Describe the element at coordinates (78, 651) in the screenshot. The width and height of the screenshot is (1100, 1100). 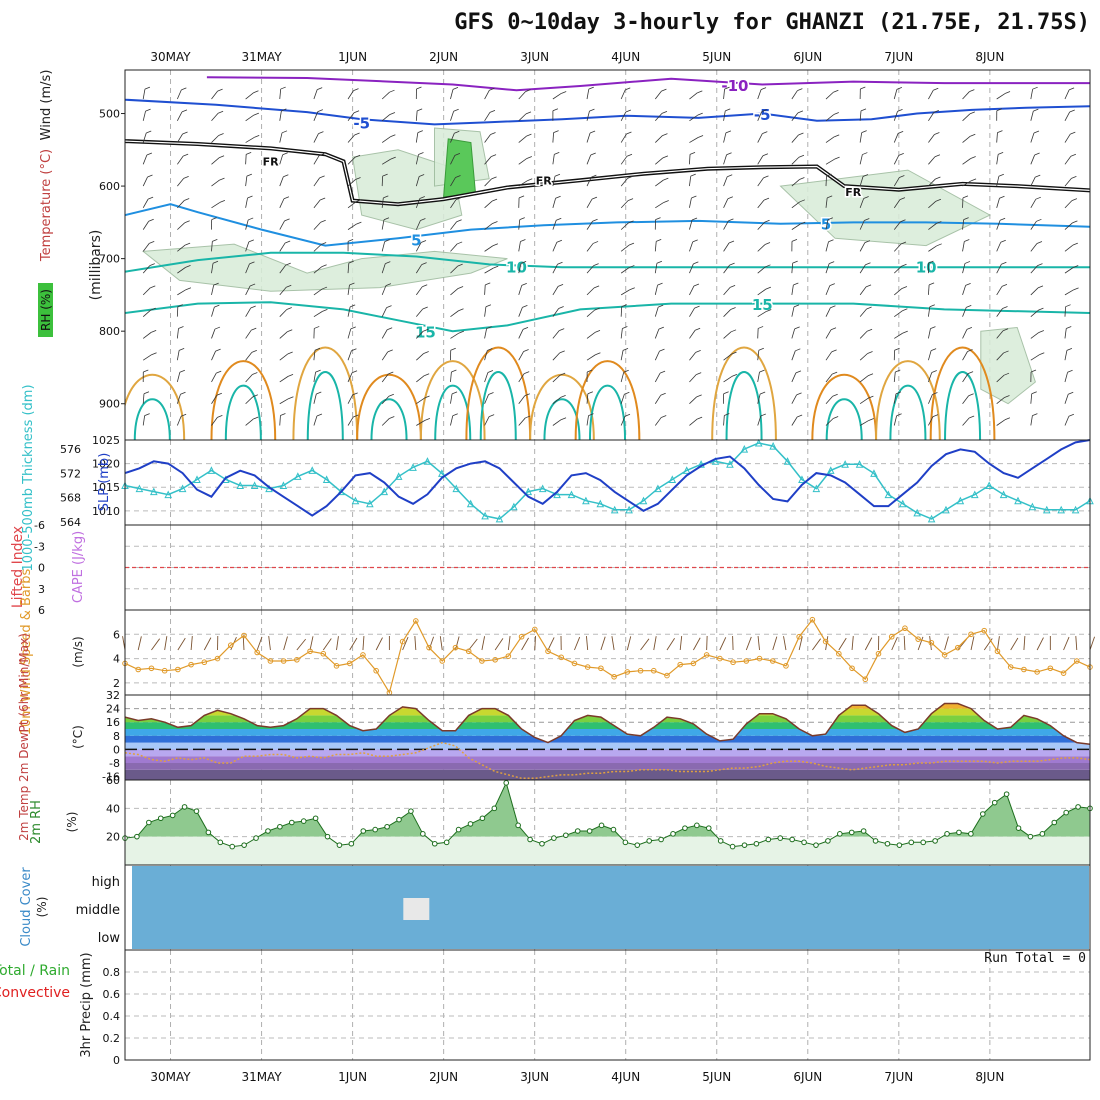
I see `wind-unit-label: (m/s)` at that location.